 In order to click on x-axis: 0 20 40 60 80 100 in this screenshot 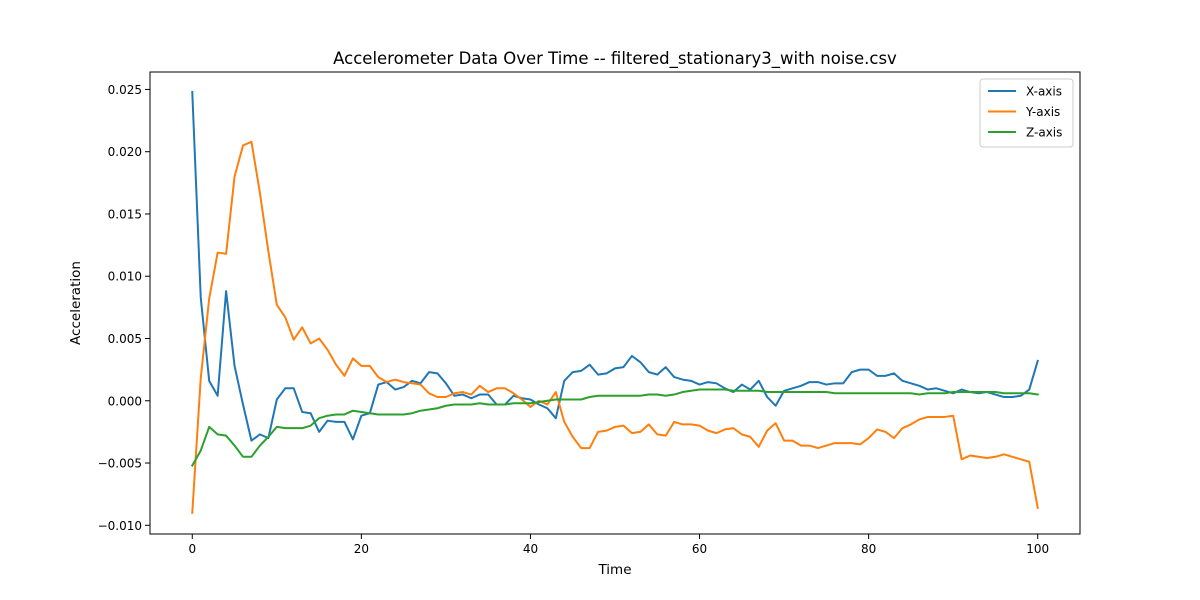, I will do `click(618, 545)`.